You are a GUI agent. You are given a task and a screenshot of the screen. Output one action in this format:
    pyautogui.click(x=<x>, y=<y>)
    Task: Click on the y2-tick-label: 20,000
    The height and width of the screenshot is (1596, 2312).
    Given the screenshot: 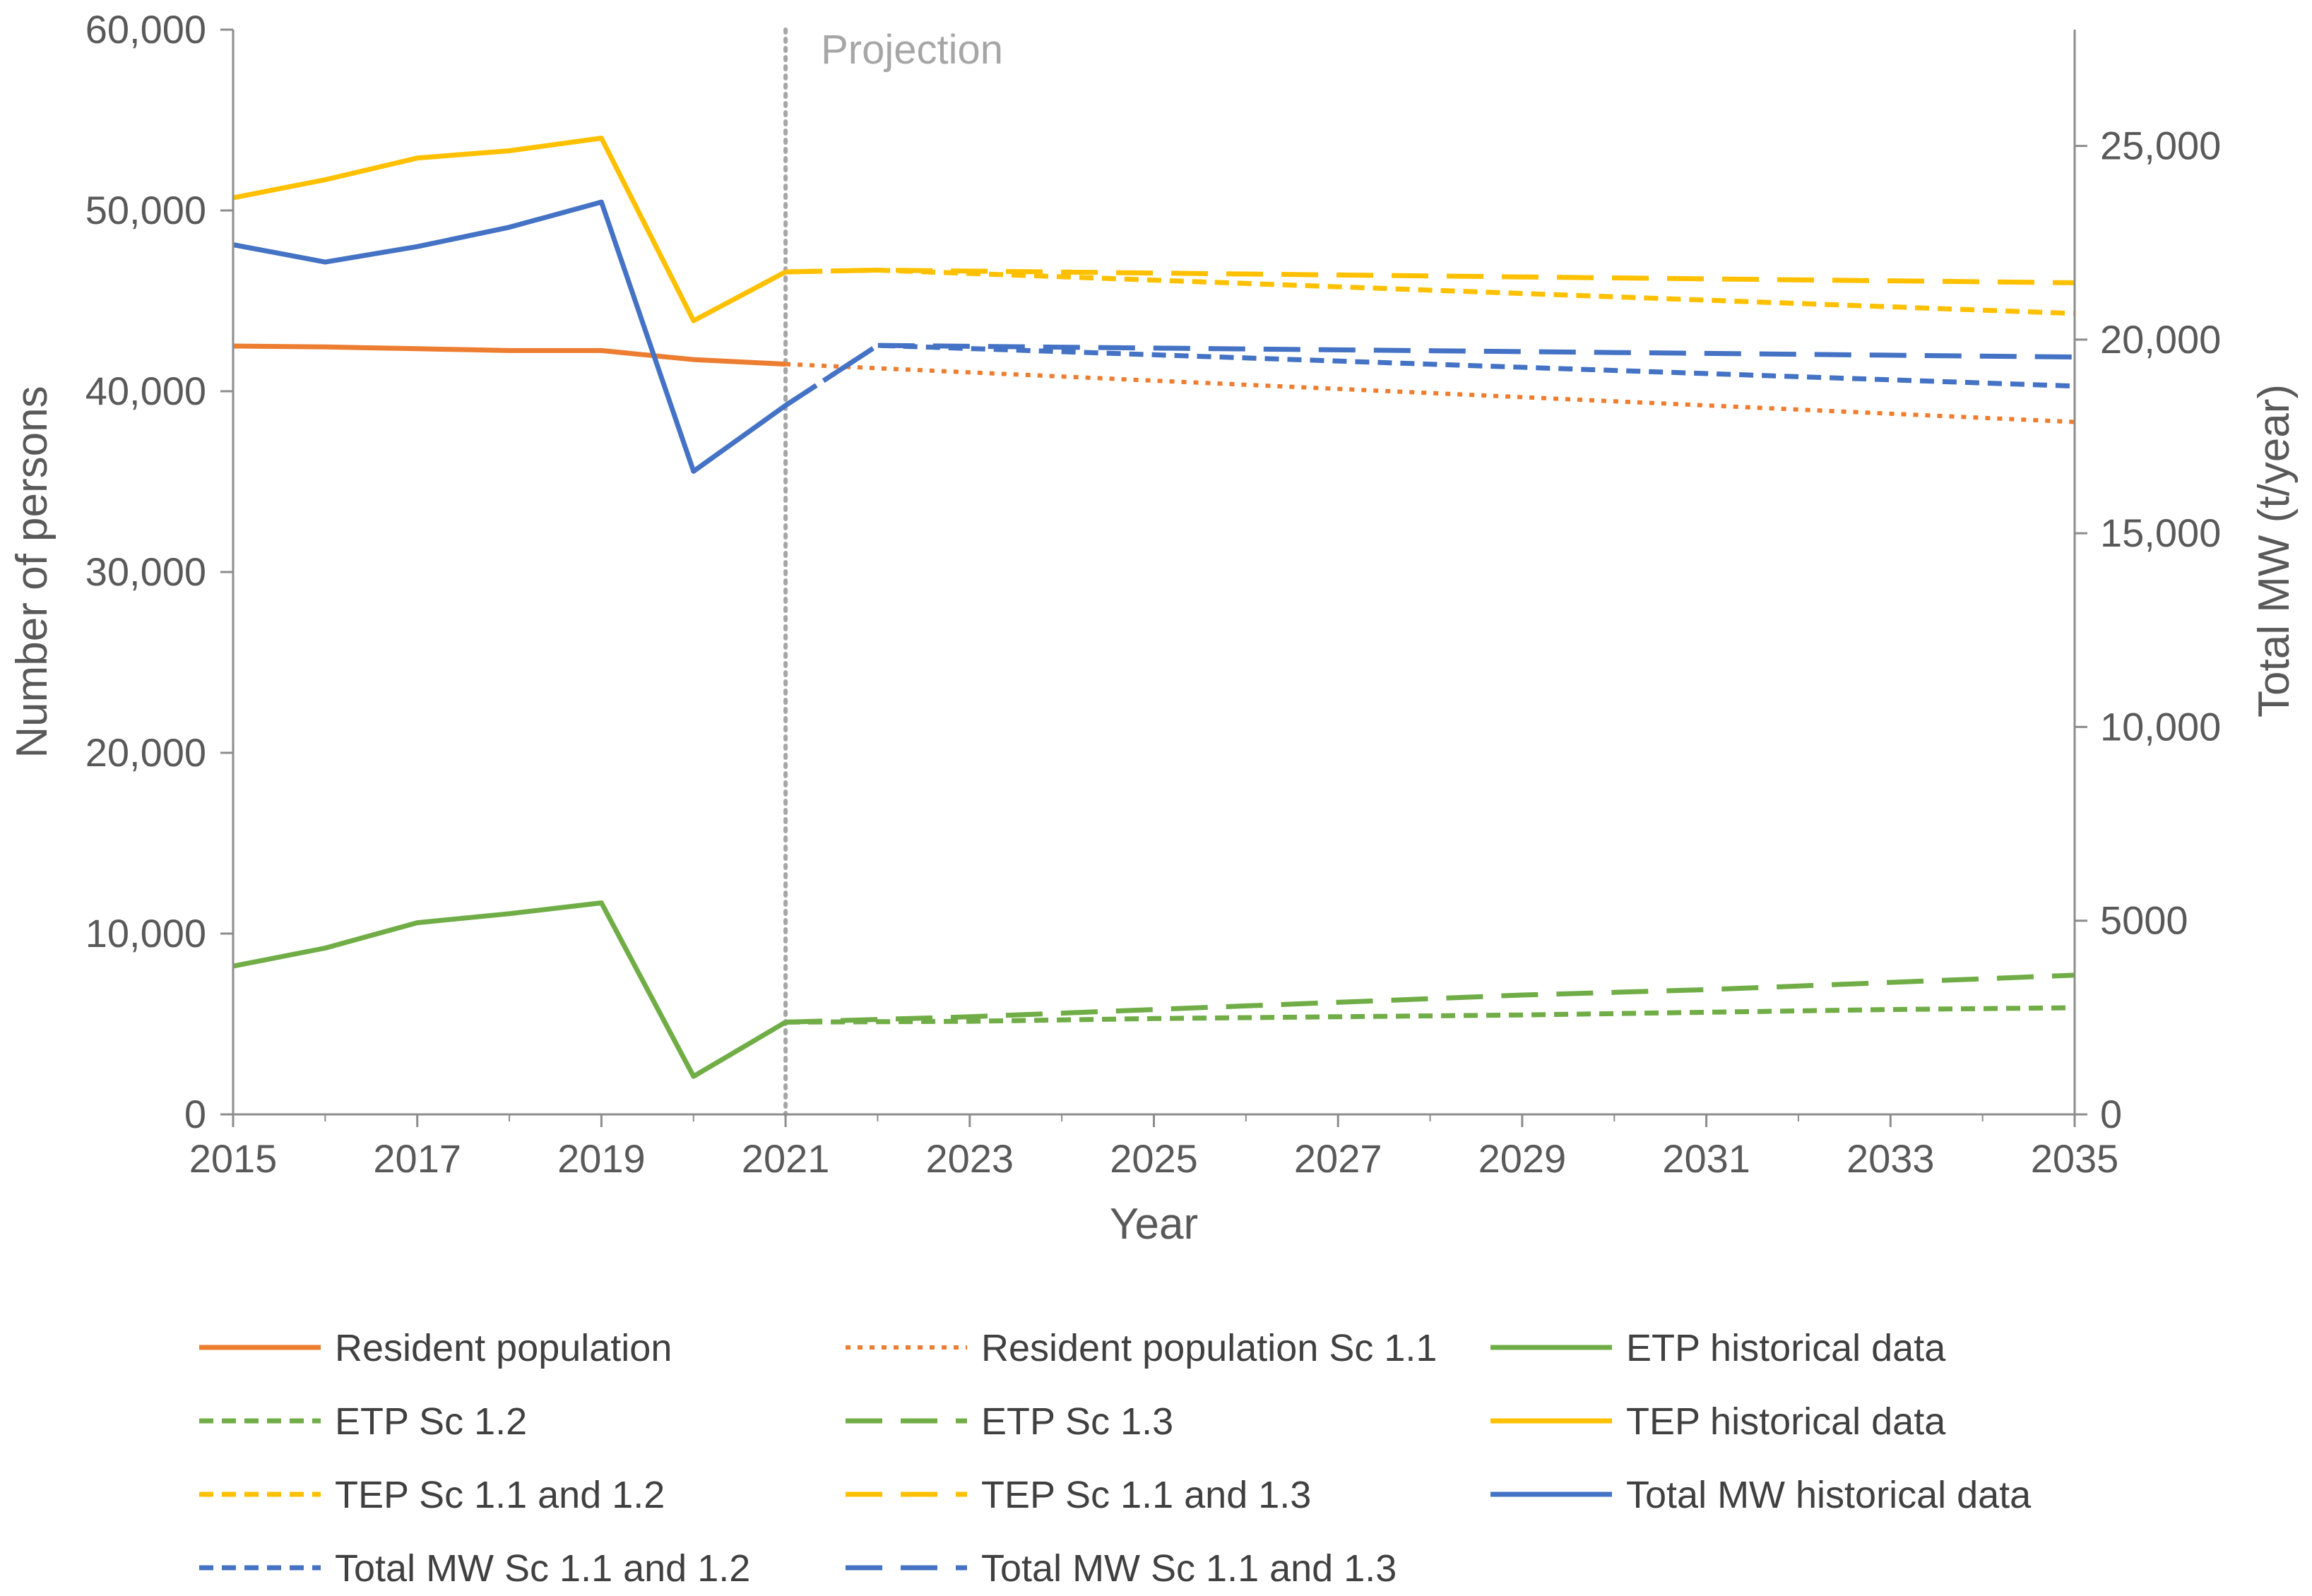 What is the action you would take?
    pyautogui.click(x=2160, y=339)
    